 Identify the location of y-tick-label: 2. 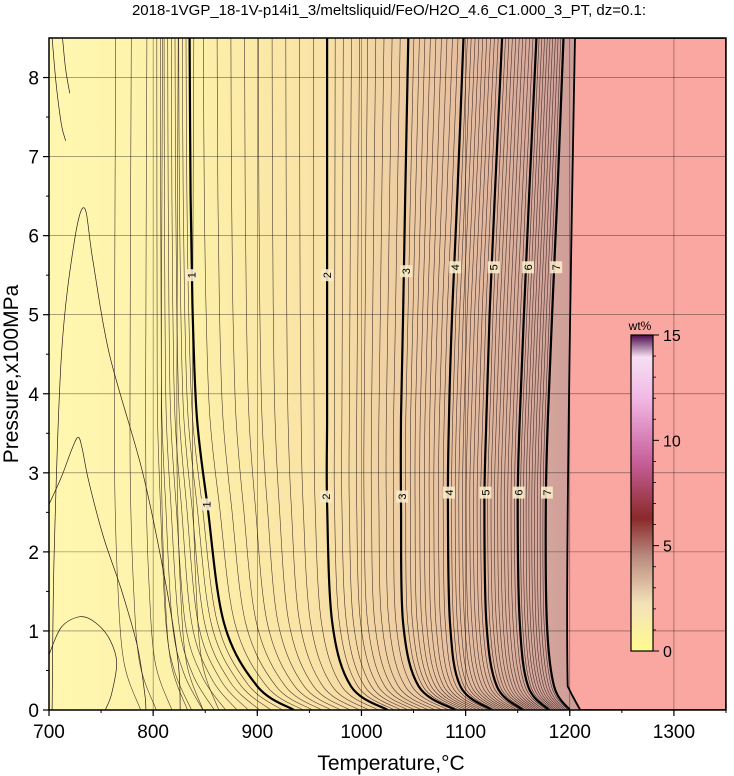
(33, 553).